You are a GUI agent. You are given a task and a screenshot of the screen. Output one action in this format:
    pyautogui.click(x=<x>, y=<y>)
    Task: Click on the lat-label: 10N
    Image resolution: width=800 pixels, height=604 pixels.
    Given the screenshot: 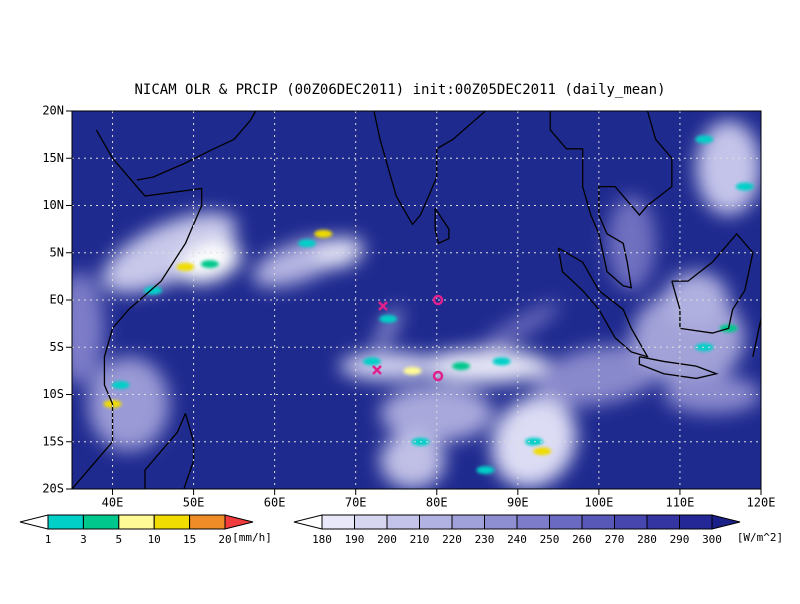 What is the action you would take?
    pyautogui.click(x=53, y=205)
    